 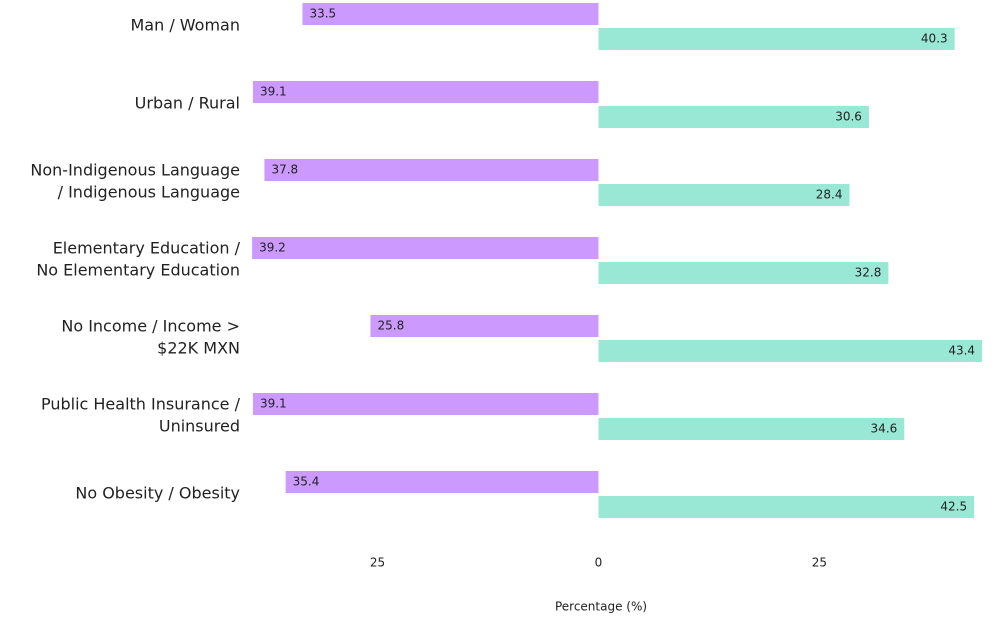 What do you see at coordinates (390, 326) in the screenshot?
I see `value-label: 25.8` at bounding box center [390, 326].